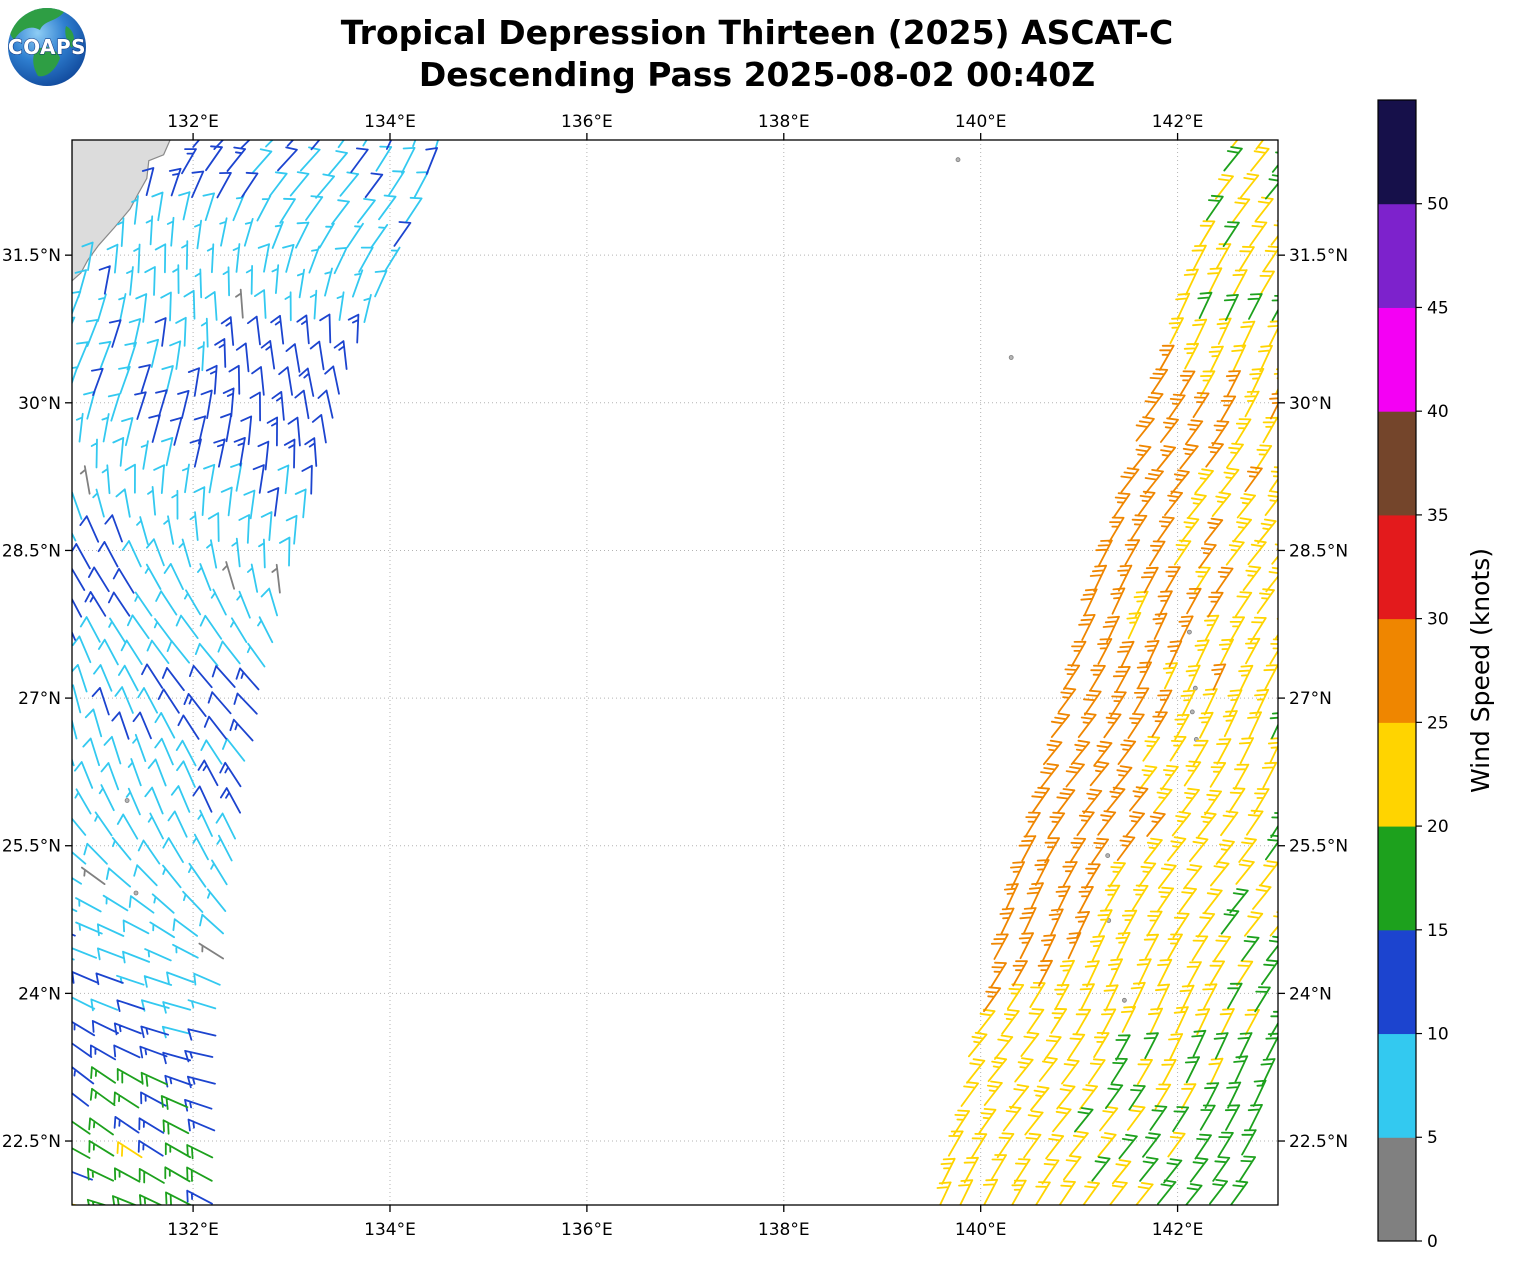  What do you see at coordinates (1310, 994) in the screenshot?
I see `y-tick-label-right: 24°N` at bounding box center [1310, 994].